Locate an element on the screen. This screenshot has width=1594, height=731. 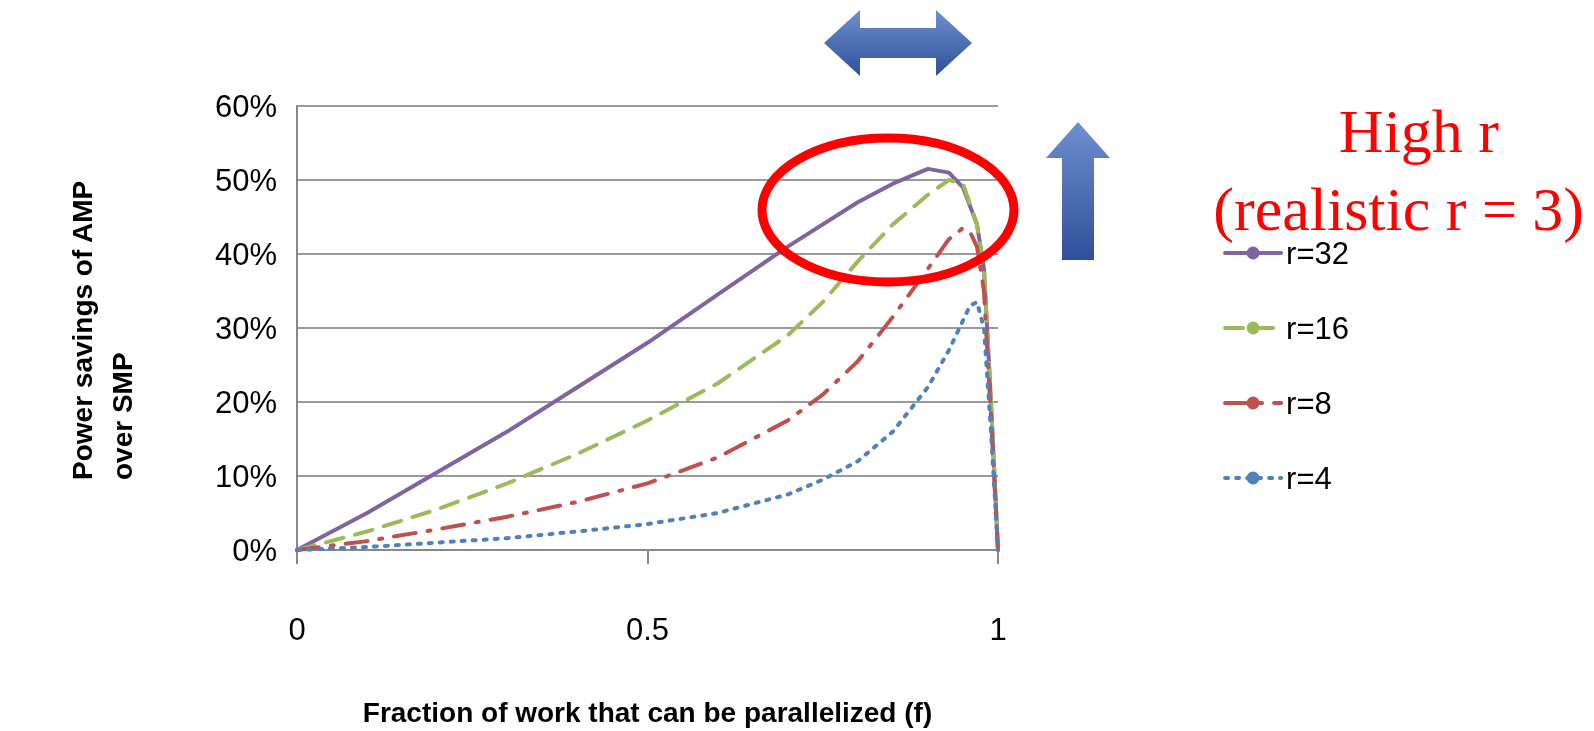
y-tick-label: 40% is located at coordinates (245, 254).